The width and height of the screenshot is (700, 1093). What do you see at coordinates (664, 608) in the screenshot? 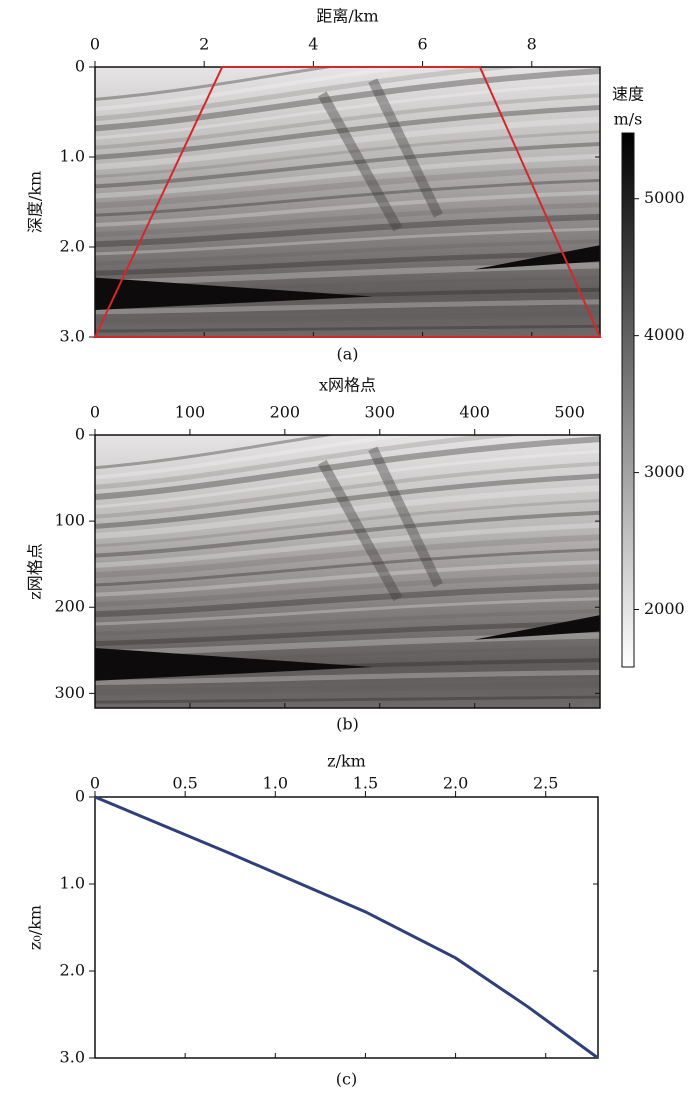
I see `colorbar-tick-label: 2000` at bounding box center [664, 608].